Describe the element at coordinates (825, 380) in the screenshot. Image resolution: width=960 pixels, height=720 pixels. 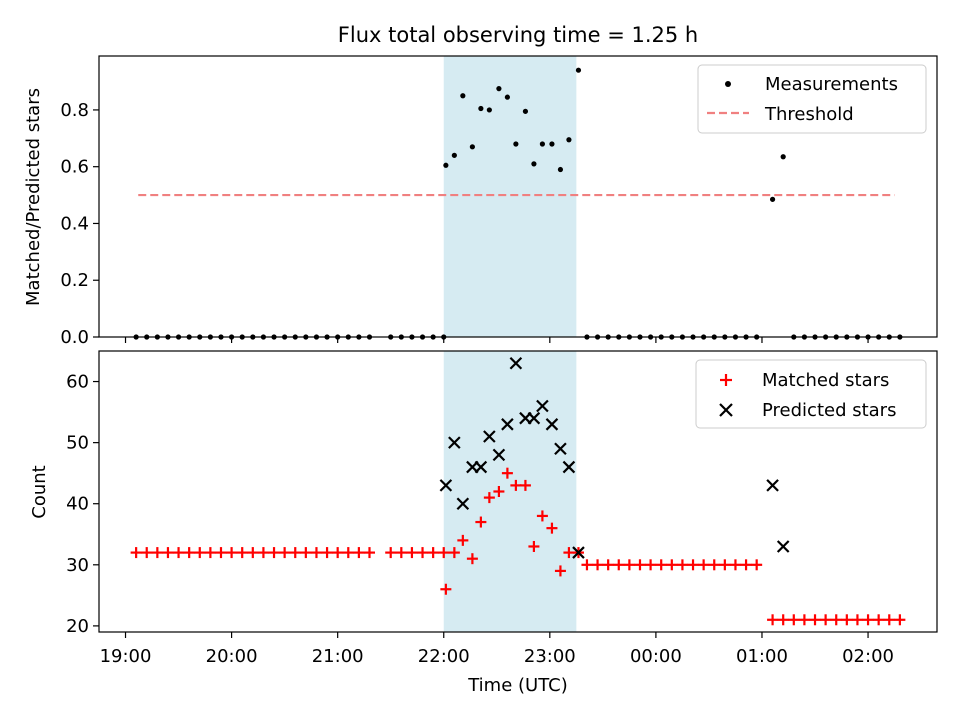
I see `legend-matched-label: Matched stars` at that location.